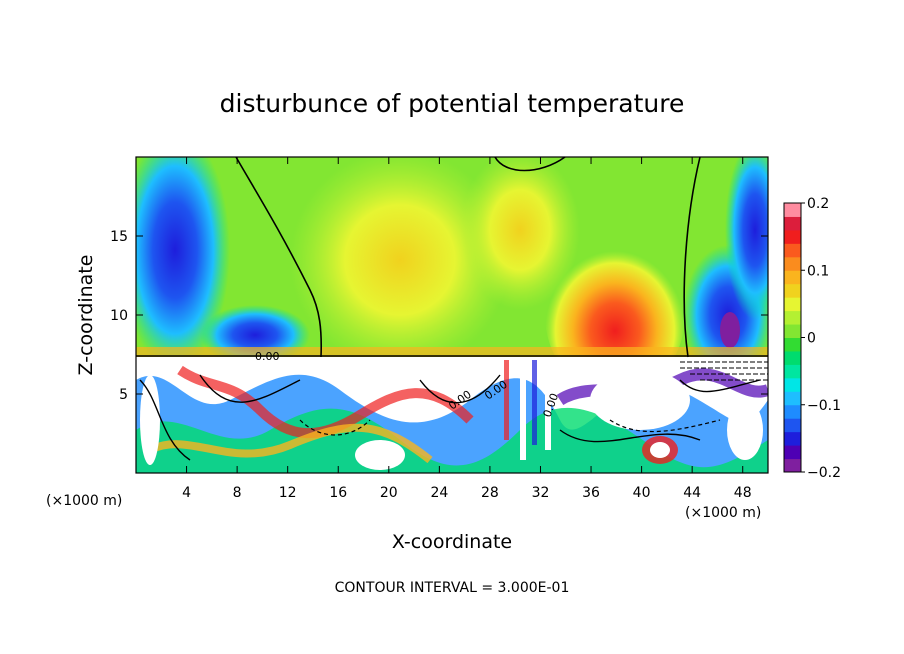 This screenshot has width=904, height=654. What do you see at coordinates (237, 493) in the screenshot?
I see `x-tick-label: 8` at bounding box center [237, 493].